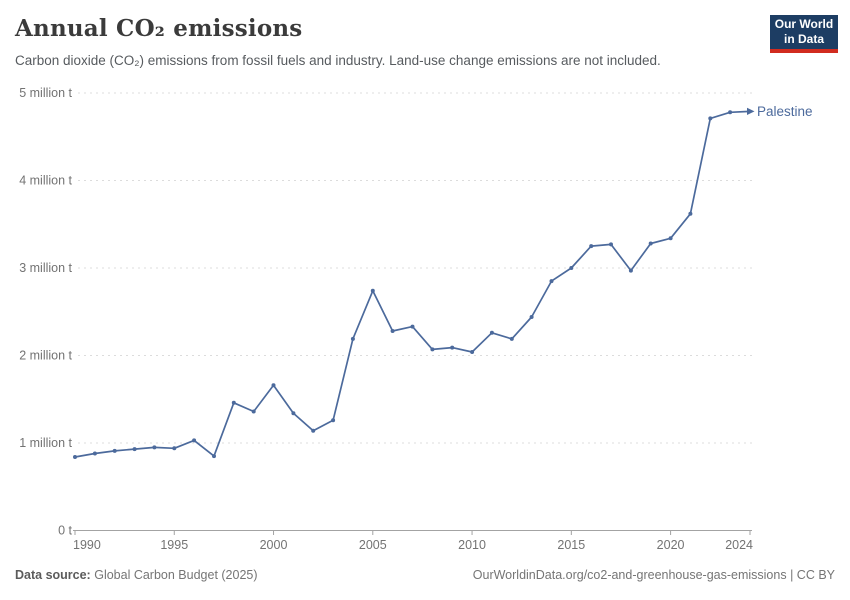 This screenshot has width=850, height=600. What do you see at coordinates (45, 356) in the screenshot?
I see `y-axis-label: 2 million t` at bounding box center [45, 356].